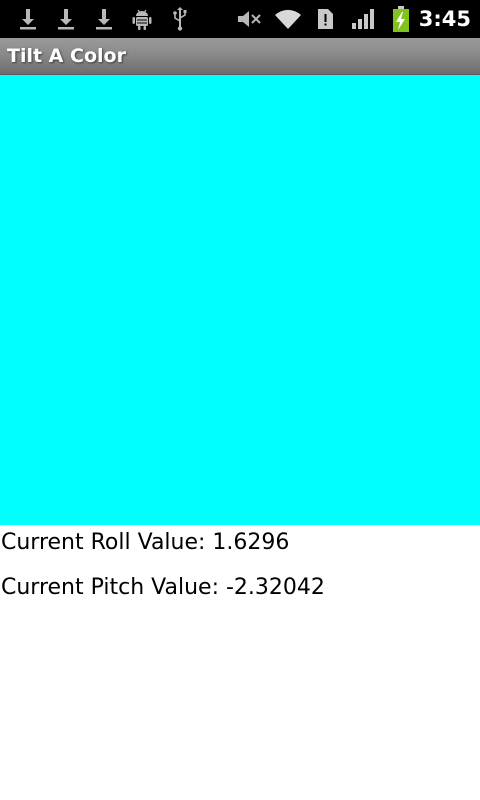 Image resolution: width=480 pixels, height=800 pixels. What do you see at coordinates (240, 56) in the screenshot?
I see `app-title-bar: Tilt A Color` at bounding box center [240, 56].